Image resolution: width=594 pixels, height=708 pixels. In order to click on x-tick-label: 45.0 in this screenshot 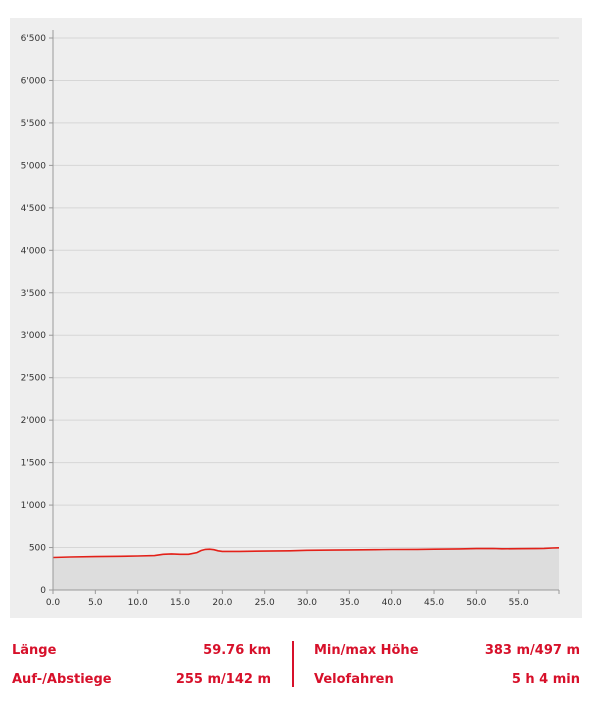, I will do `click(434, 603)`.